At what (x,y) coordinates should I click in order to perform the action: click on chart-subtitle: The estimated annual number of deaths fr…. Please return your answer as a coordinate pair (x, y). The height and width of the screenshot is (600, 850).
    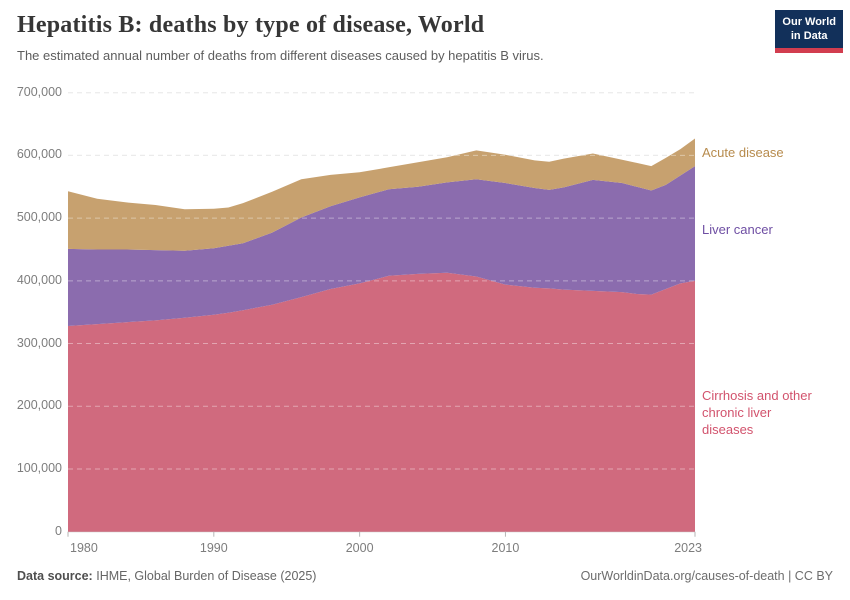
    Looking at the image, I should click on (280, 55).